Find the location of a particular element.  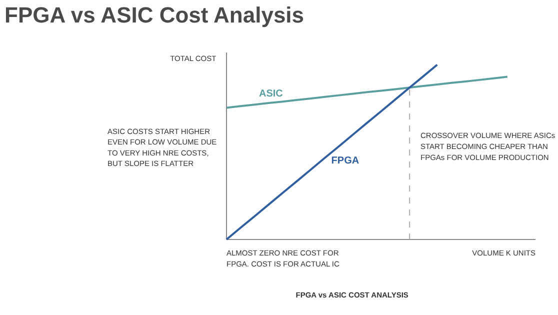

series-label: ASIC is located at coordinates (270, 94).